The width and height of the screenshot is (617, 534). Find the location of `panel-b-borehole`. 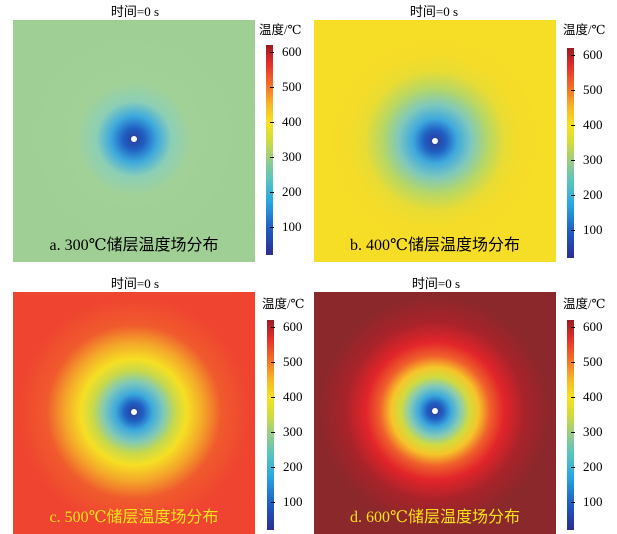

panel-b-borehole is located at coordinates (435, 141).